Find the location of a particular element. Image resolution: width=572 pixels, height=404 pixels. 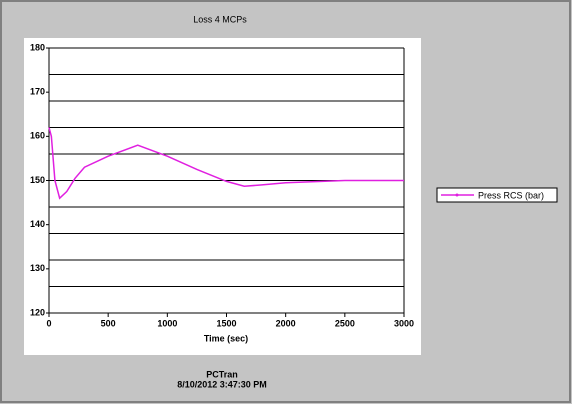

x-tick-label: 1000 is located at coordinates (167, 323).